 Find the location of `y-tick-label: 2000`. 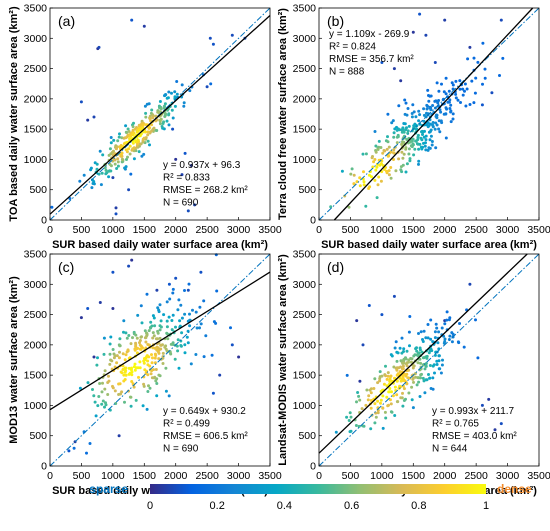

y-tick-label: 2000 is located at coordinates (305, 345).